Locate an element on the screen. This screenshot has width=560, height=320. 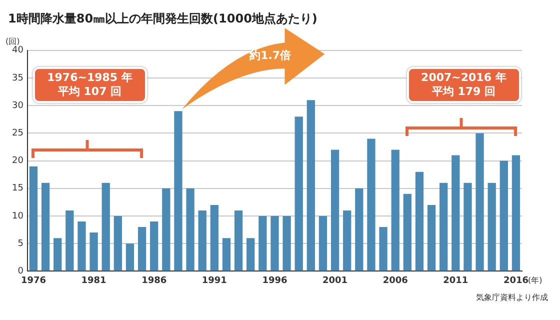
chart-title: 1時間降水量80㎜以上の年間発生回数(1000地点あたり) is located at coordinates (163, 18).